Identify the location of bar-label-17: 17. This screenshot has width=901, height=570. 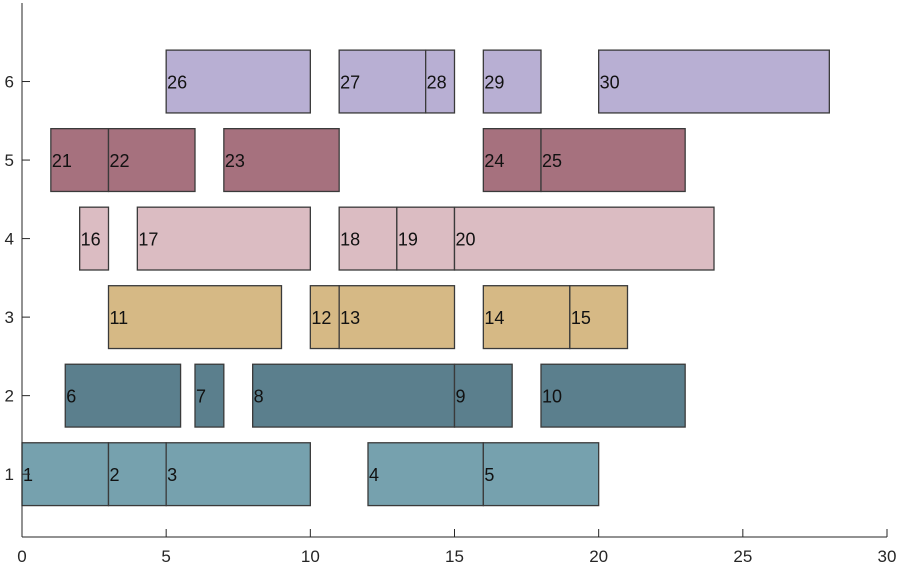
(148, 240).